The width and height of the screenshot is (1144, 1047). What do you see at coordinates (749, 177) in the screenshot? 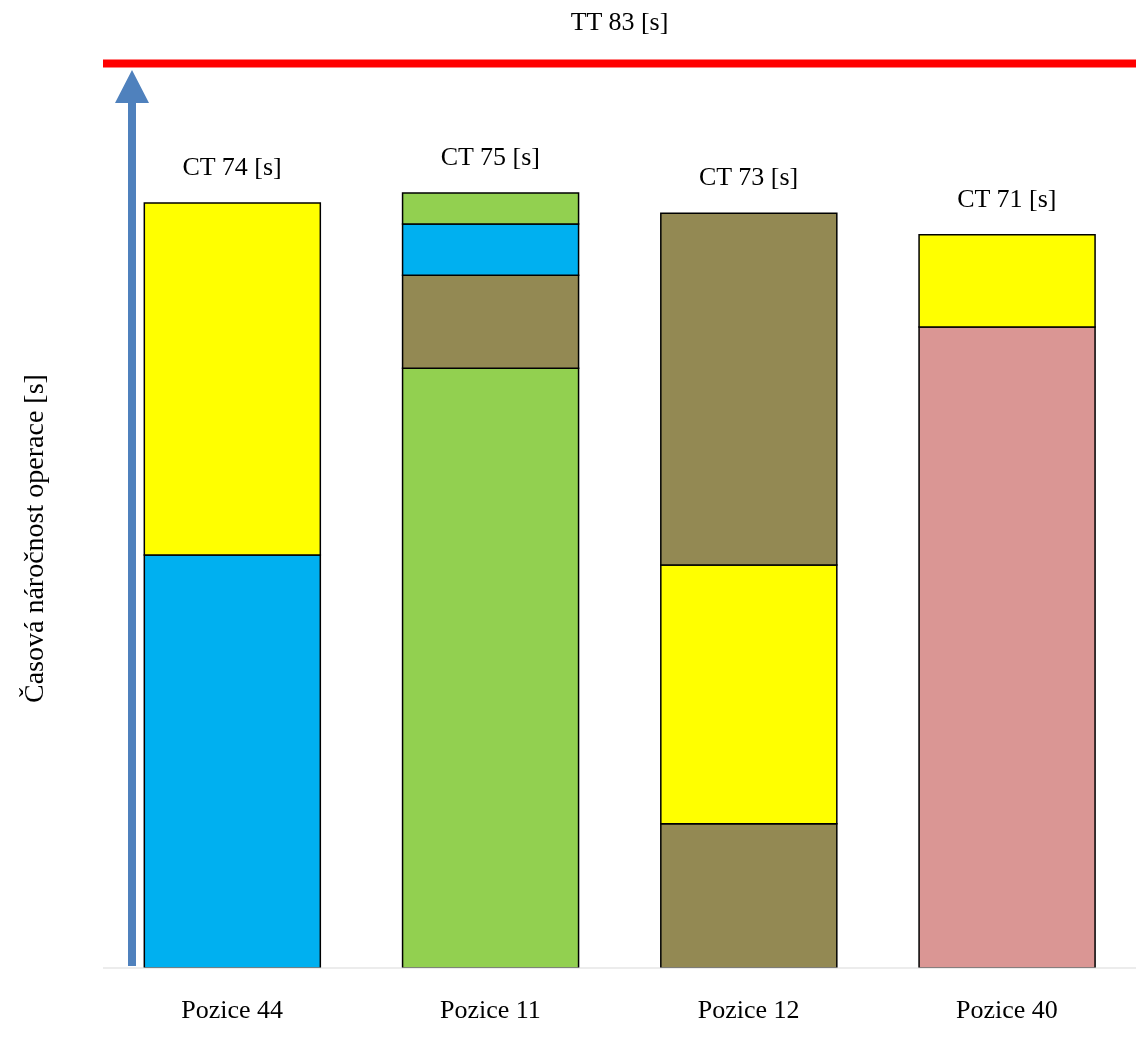
I see `total-label: CT 73 [s]` at bounding box center [749, 177].